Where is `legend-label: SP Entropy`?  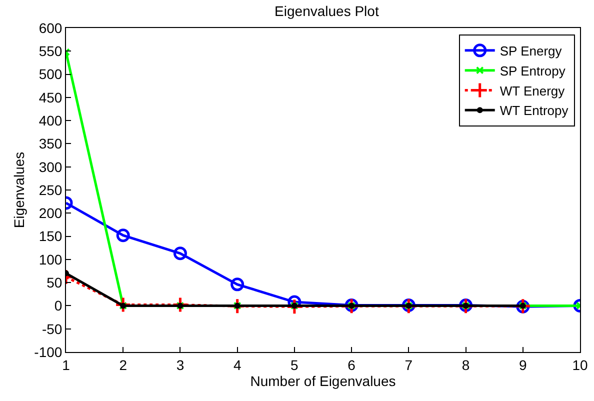 legend-label: SP Entropy is located at coordinates (533, 70).